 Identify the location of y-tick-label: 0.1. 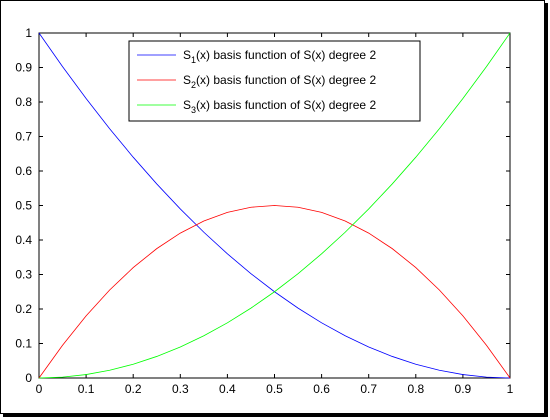
(23, 344).